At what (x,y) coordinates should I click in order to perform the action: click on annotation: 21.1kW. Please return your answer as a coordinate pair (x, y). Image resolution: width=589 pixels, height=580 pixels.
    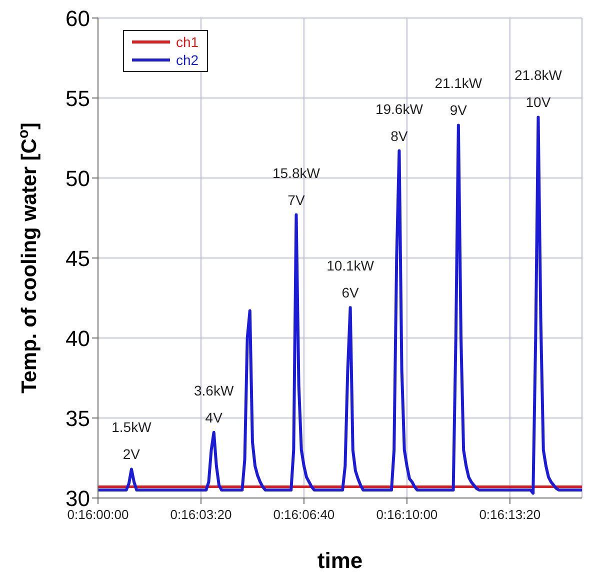
    Looking at the image, I should click on (458, 83).